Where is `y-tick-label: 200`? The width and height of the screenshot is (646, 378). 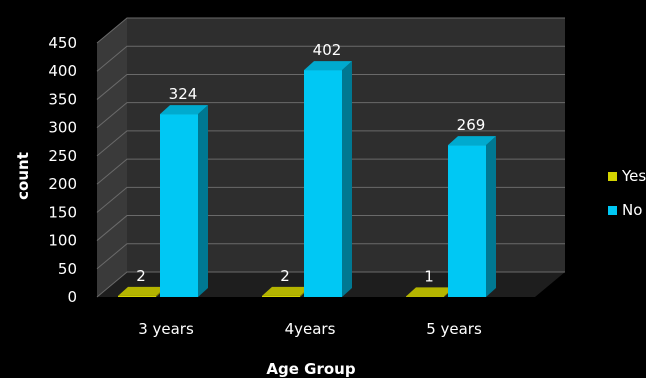
y-tick-label: 200 is located at coordinates (62, 184).